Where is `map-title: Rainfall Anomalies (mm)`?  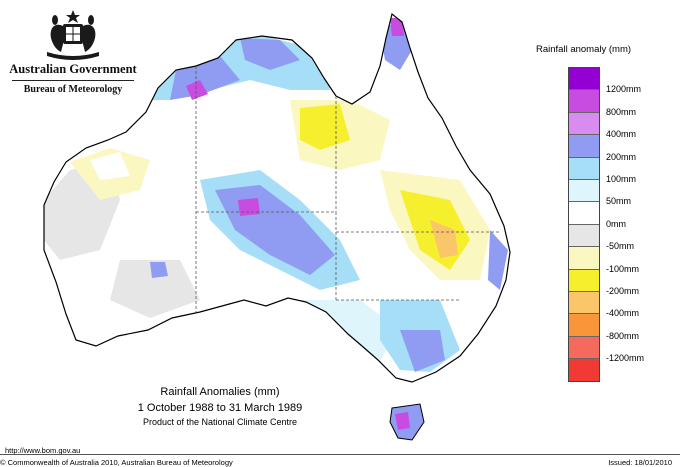 map-title: Rainfall Anomalies (mm) is located at coordinates (220, 392).